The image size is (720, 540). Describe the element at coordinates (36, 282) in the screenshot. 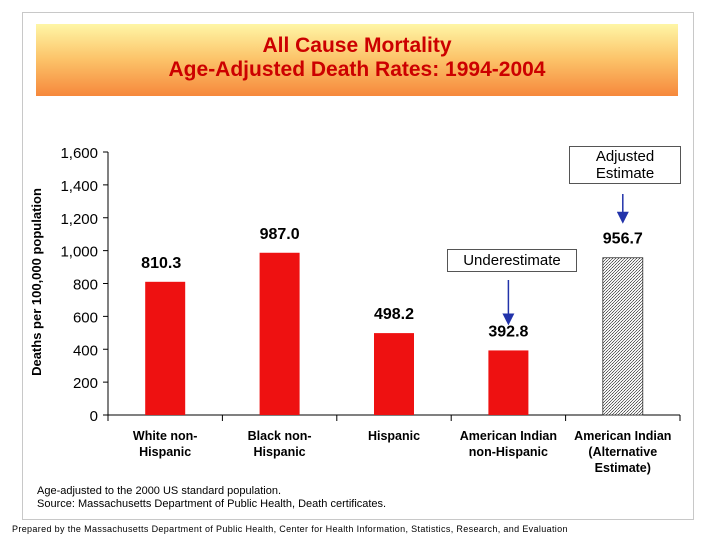

I see `y-axis-label: Deaths per 100,000 population` at that location.